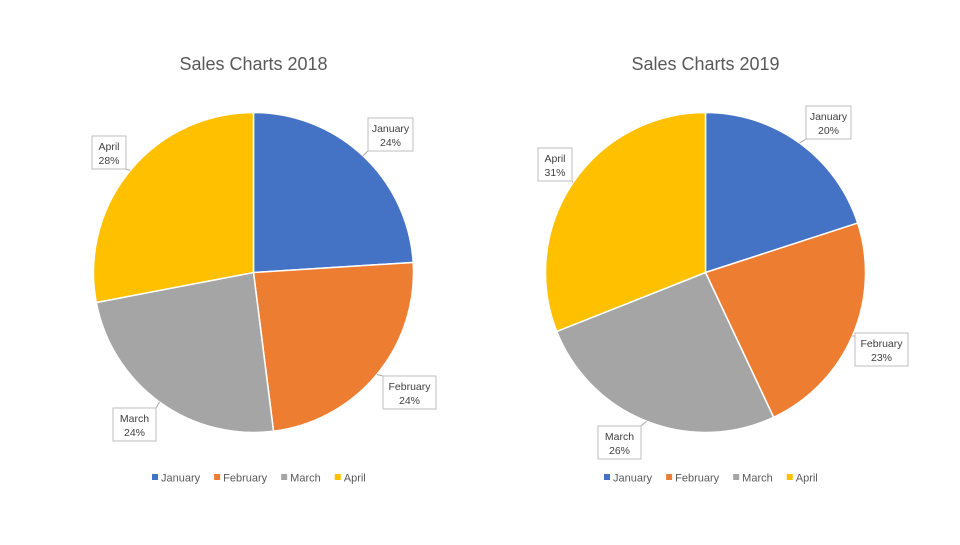 This screenshot has width=960, height=545. Describe the element at coordinates (828, 131) in the screenshot. I see `data-label-value: 20%` at that location.